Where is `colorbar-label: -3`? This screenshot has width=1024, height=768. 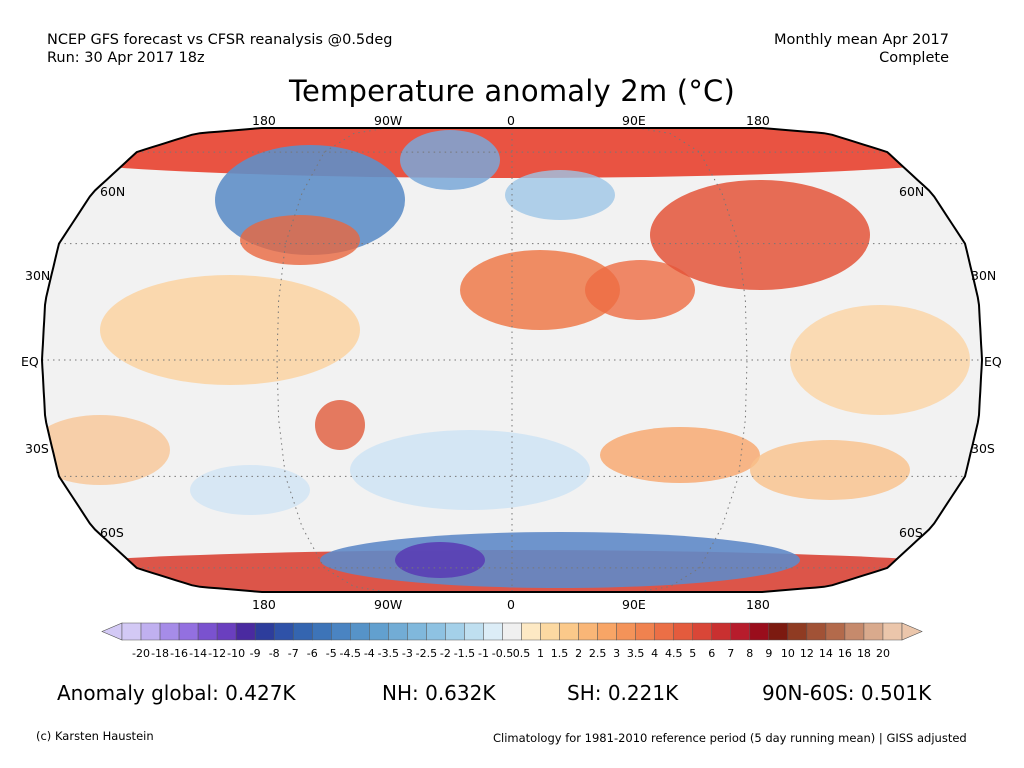 colorbar-label: -3 is located at coordinates (407, 653).